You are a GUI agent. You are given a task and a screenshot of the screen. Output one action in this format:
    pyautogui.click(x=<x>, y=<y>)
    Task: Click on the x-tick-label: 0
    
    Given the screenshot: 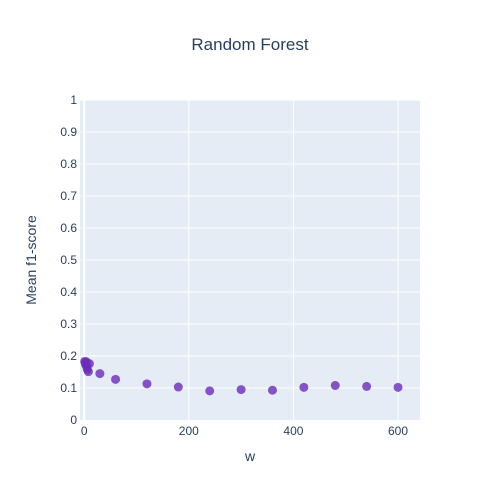 What is the action you would take?
    pyautogui.click(x=84, y=431)
    